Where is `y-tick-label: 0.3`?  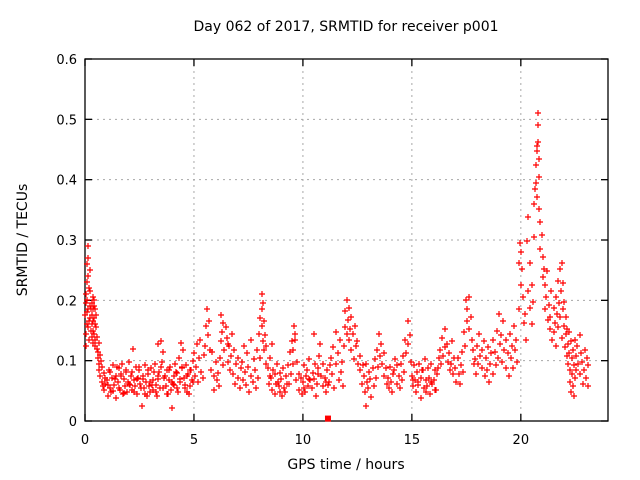
y-tick-label: 0.3 is located at coordinates (66, 241).